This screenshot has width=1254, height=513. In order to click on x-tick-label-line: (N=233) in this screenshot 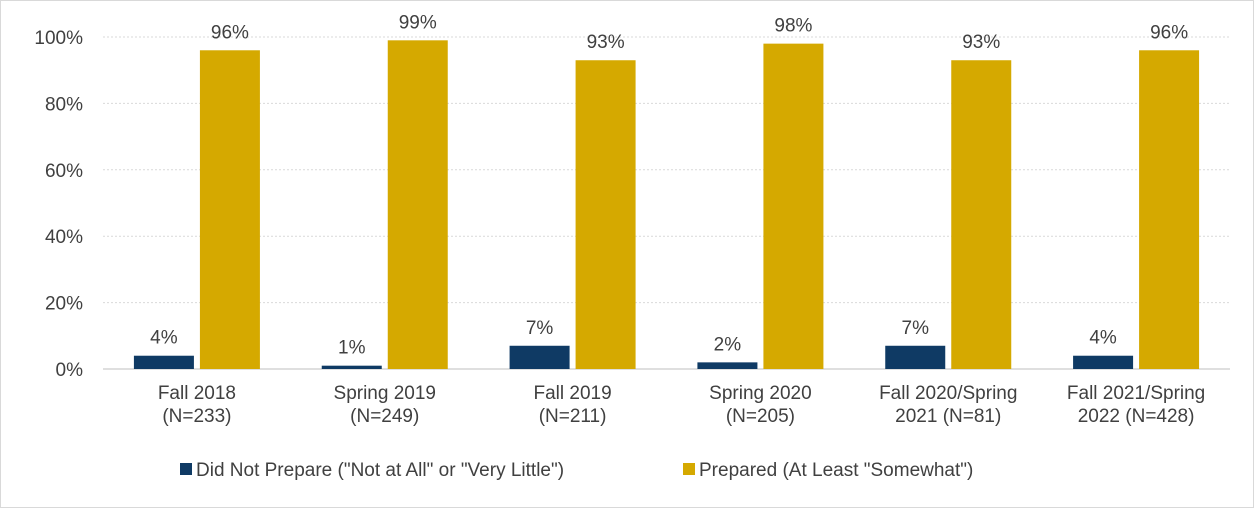, I will do `click(196, 416)`.